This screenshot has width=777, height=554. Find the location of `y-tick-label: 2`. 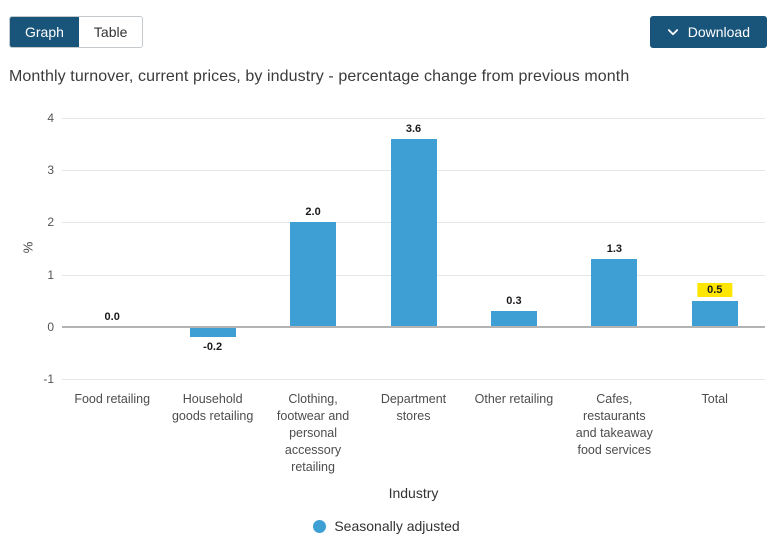

y-tick-label: 2 is located at coordinates (50, 222).